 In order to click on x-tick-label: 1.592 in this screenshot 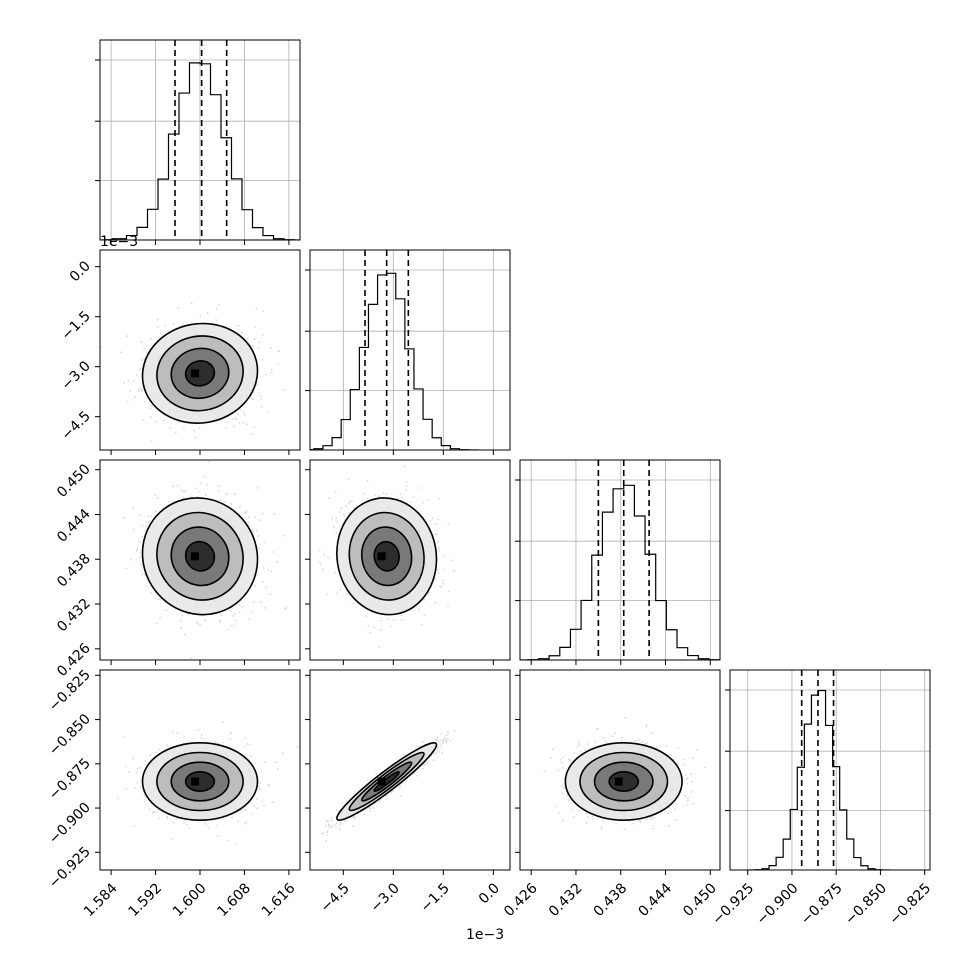, I will do `click(146, 900)`.